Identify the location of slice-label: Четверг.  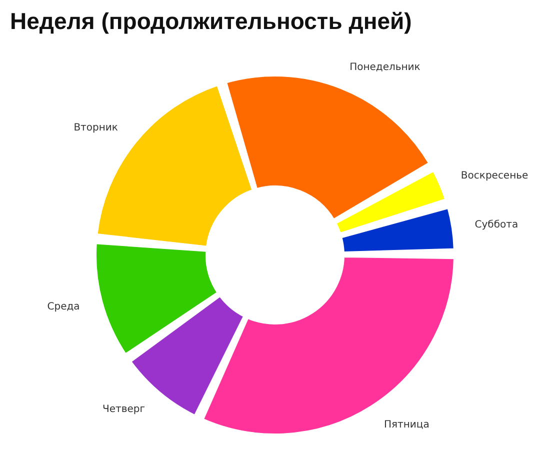
(124, 410).